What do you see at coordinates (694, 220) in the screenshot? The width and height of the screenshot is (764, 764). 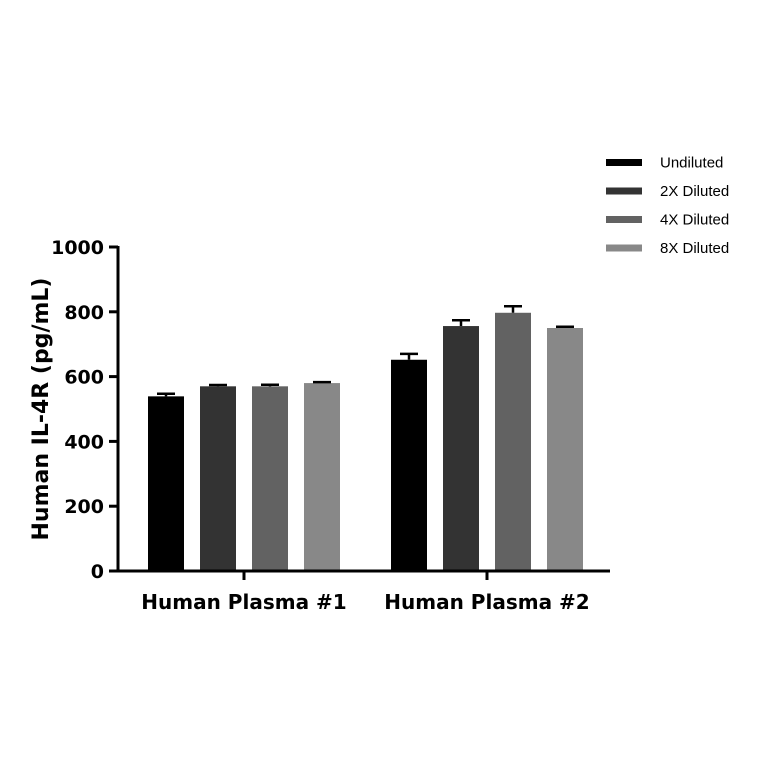 I see `legend-entry-label: 4X Diluted` at bounding box center [694, 220].